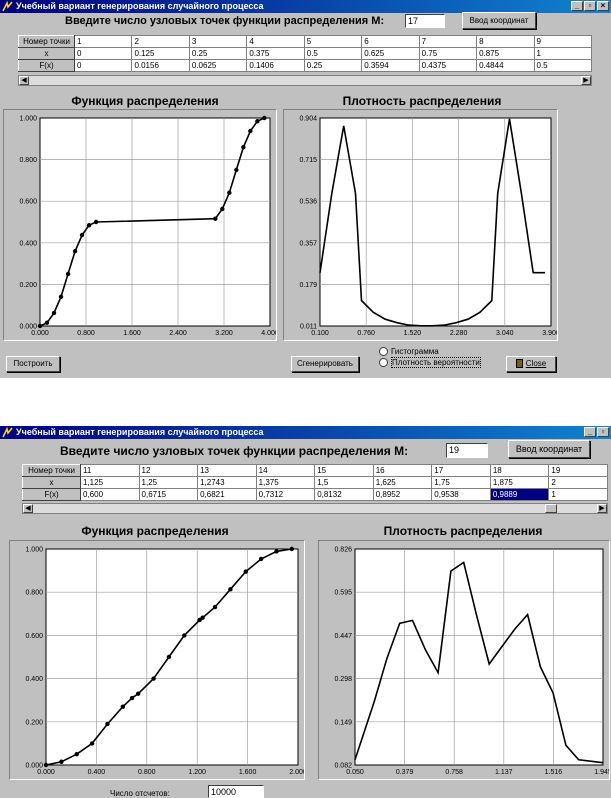 Image resolution: width=611 pixels, height=798 pixels. I want to click on table-cell: 1,375, so click(285, 482).